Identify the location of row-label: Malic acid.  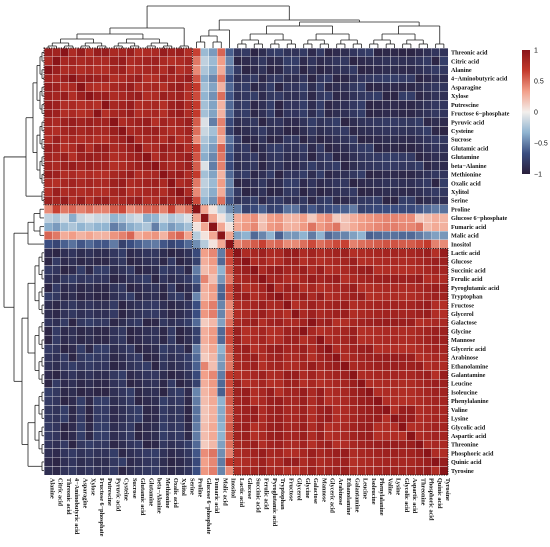
(465, 236).